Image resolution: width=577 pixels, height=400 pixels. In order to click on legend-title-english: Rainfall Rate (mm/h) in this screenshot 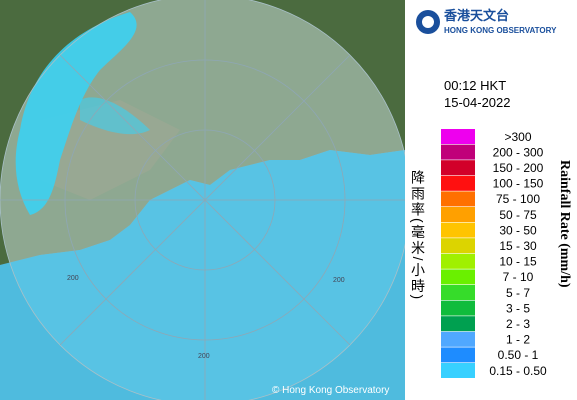, I will do `click(564, 224)`.